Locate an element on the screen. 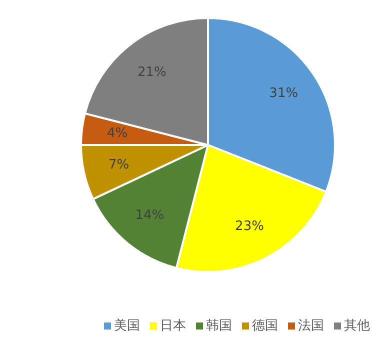 The height and width of the screenshot is (352, 384). legend-label: 美国 is located at coordinates (127, 326).